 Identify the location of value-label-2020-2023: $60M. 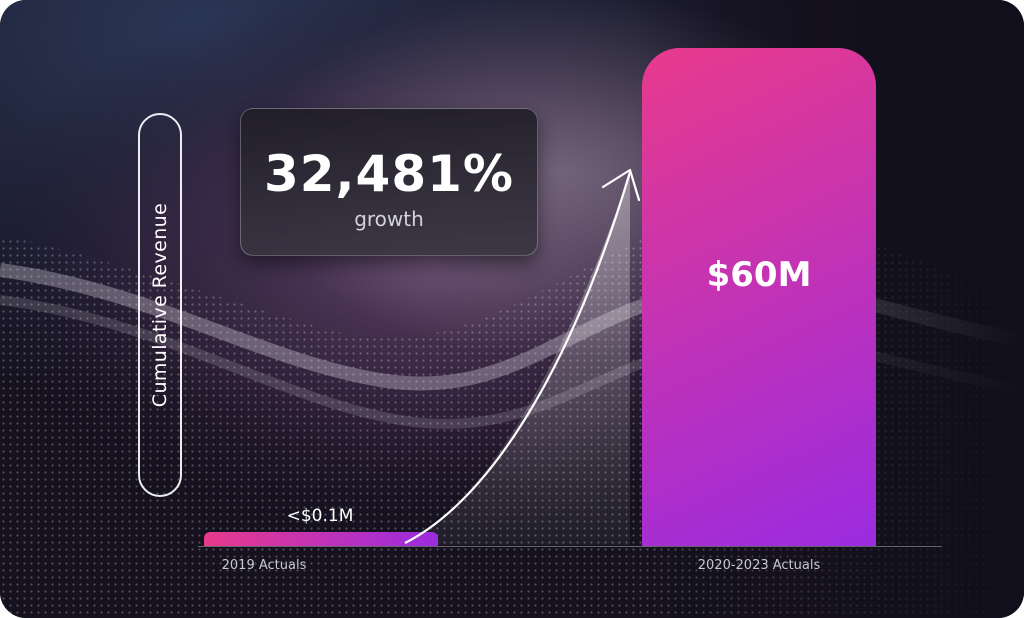
(759, 275).